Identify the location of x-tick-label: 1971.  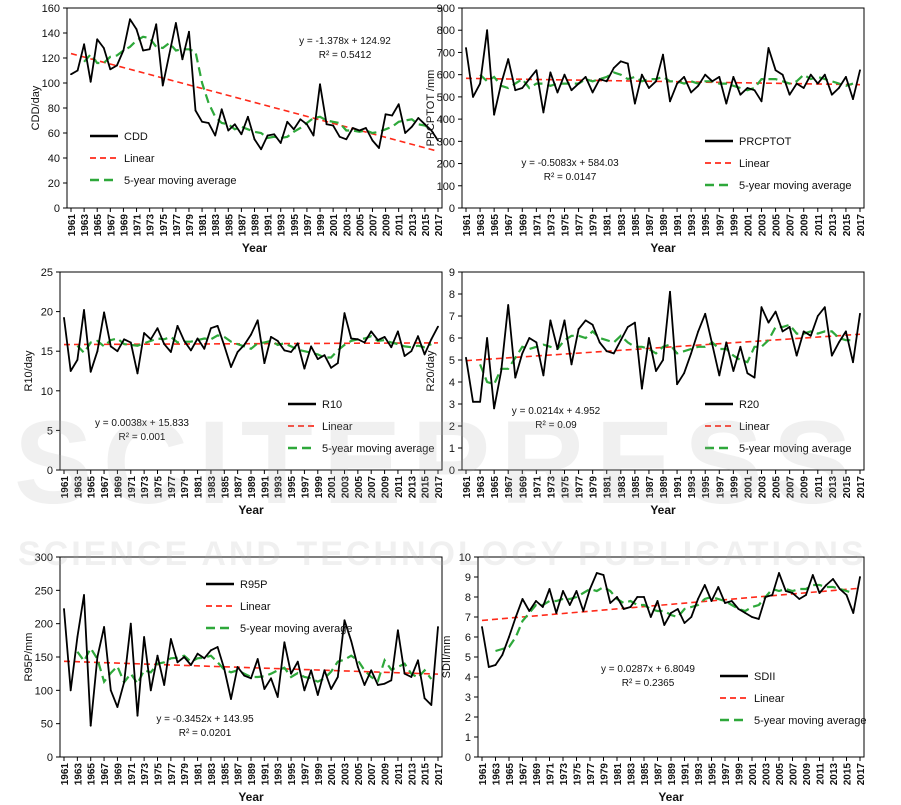
(132, 774).